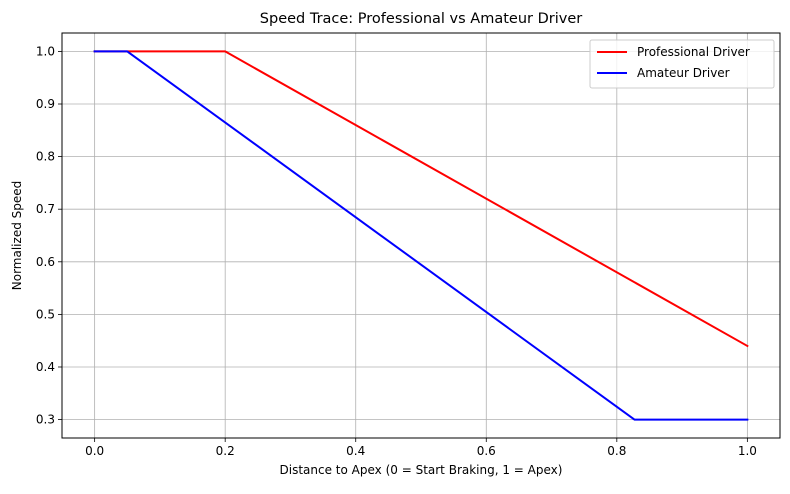  I want to click on legend: Professional Driver Amateur Driver, so click(682, 64).